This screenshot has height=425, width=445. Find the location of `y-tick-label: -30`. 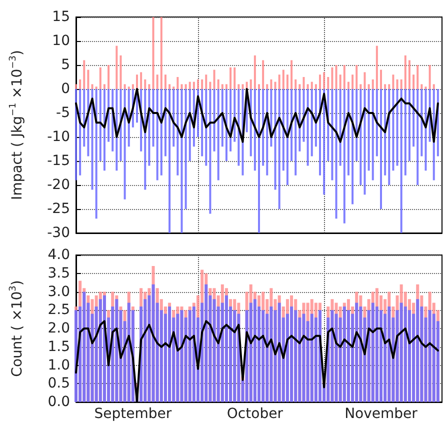

y-tick-label: -30 is located at coordinates (58, 233).